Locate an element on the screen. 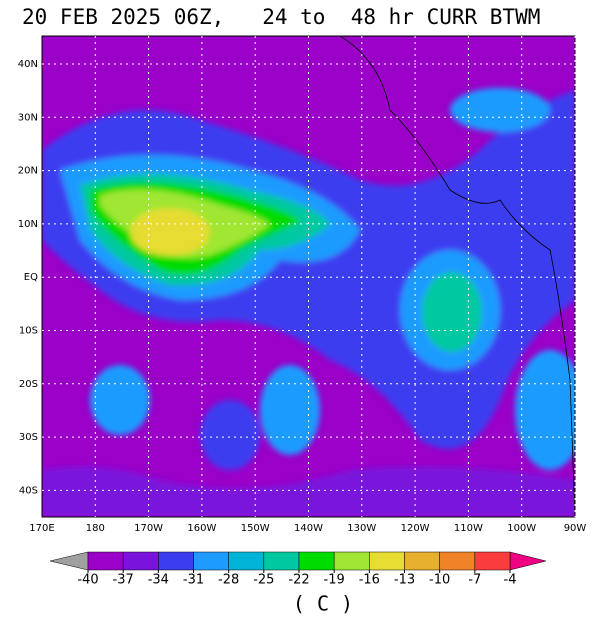  colorbar-label: -37 is located at coordinates (123, 580).